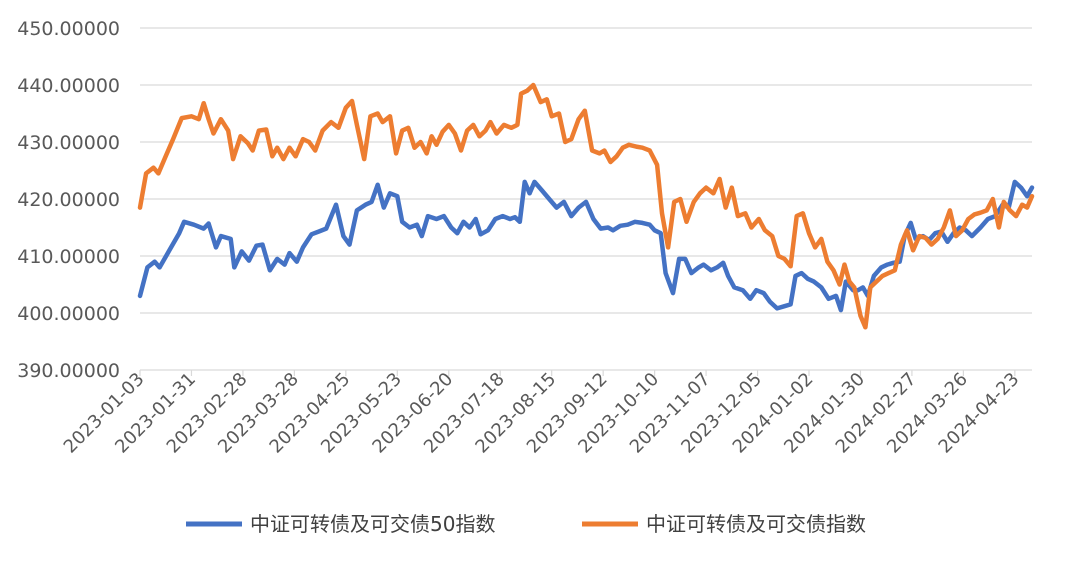 The height and width of the screenshot is (563, 1080). I want to click on y-tick-label: 430.00000, so click(68, 143).